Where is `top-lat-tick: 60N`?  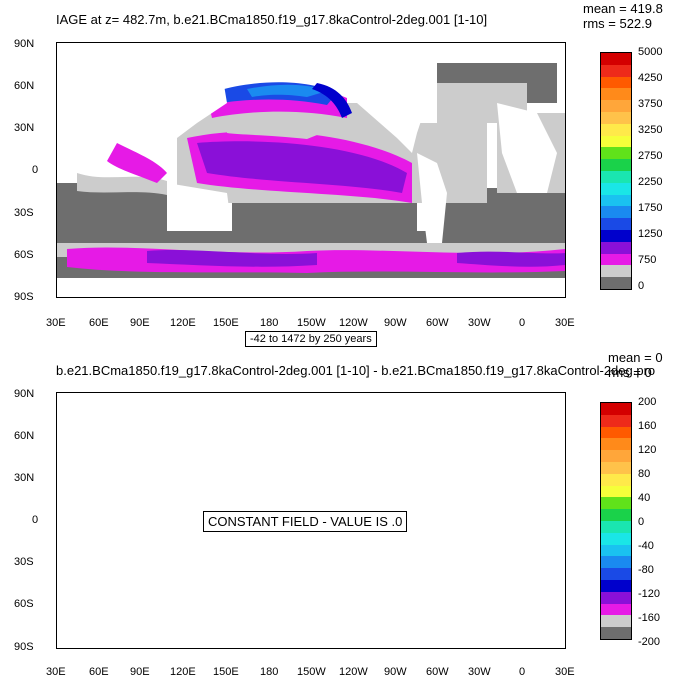
top-lat-tick: 60N is located at coordinates (24, 86).